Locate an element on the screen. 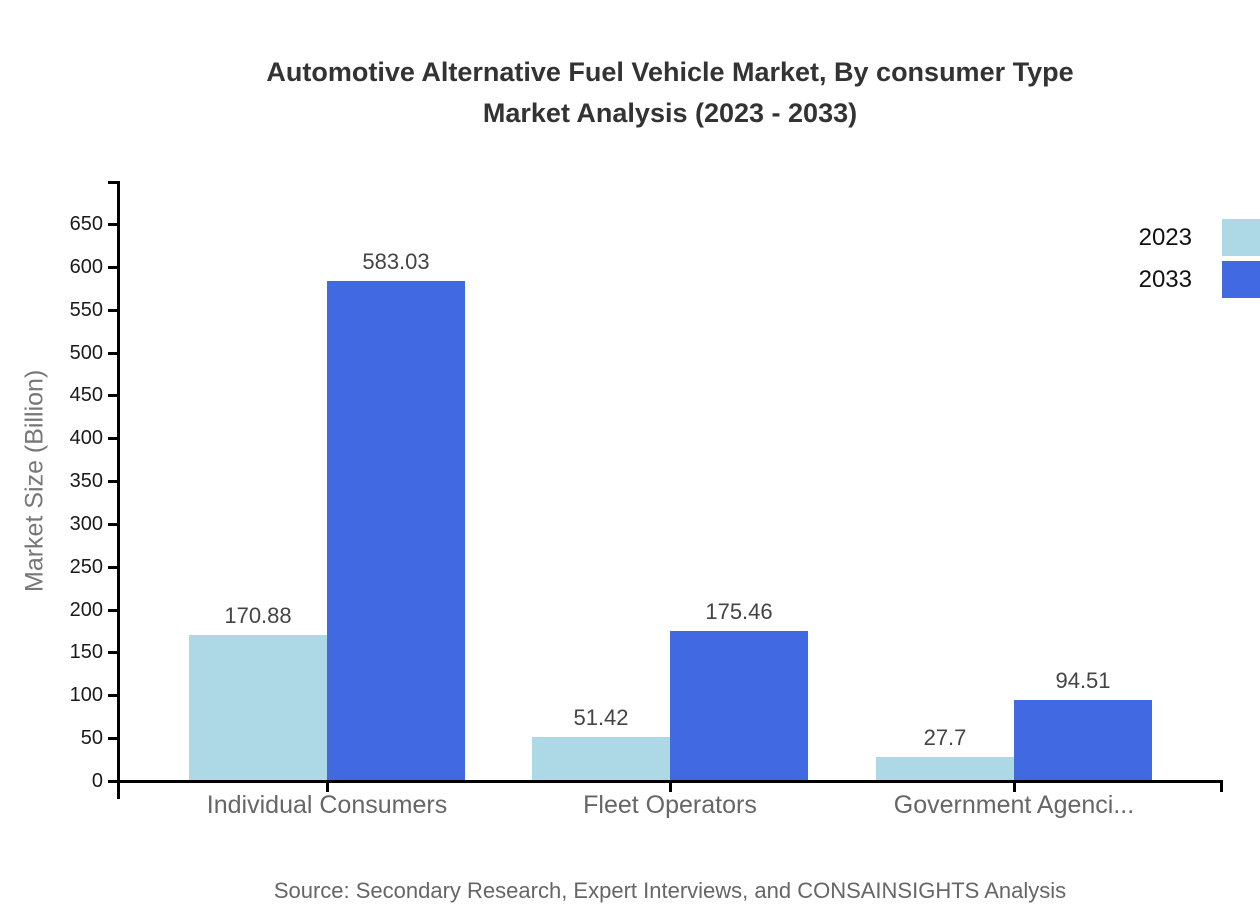 This screenshot has width=1260, height=920. x-tick-government-agenci is located at coordinates (1014, 787).